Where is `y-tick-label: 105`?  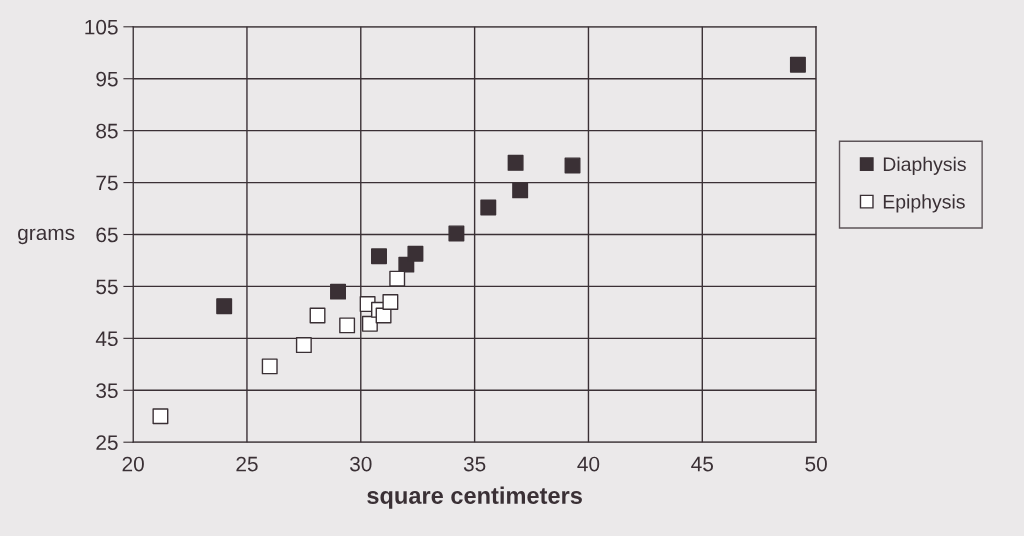
y-tick-label: 105 is located at coordinates (101, 27).